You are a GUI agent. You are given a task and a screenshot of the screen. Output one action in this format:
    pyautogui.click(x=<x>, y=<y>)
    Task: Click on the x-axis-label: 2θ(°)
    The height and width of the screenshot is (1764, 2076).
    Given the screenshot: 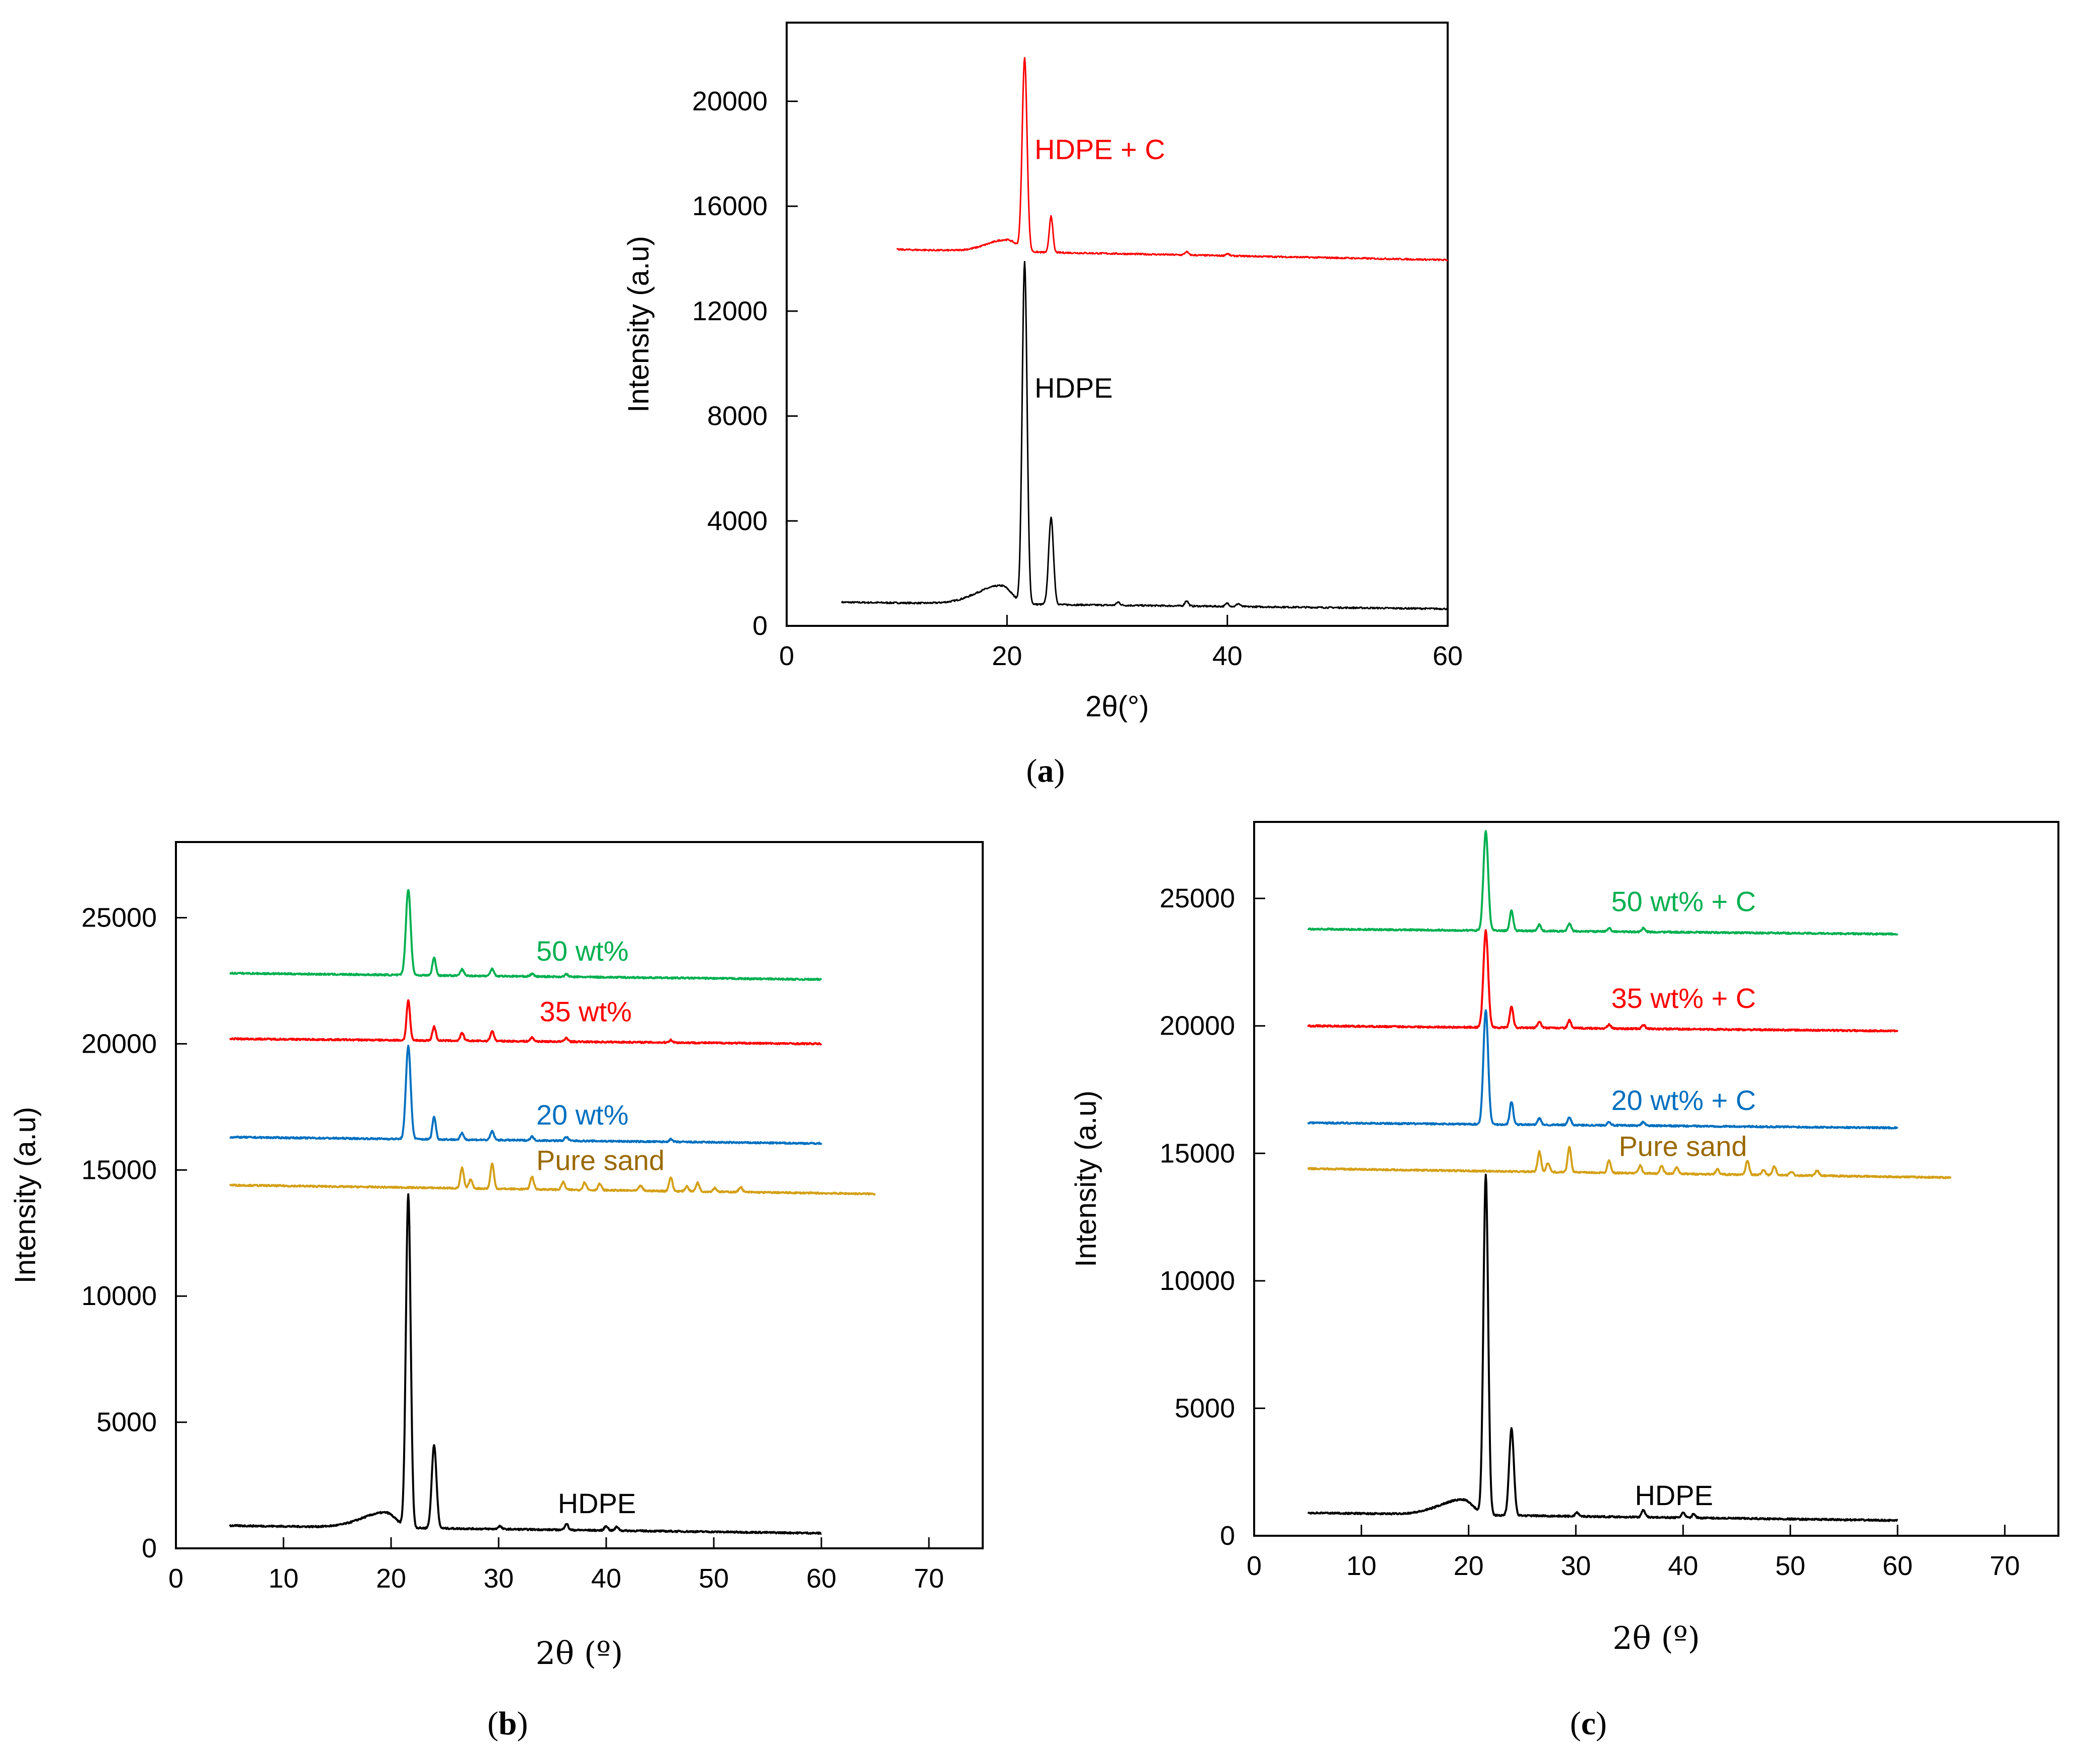 What is the action you would take?
    pyautogui.click(x=1117, y=706)
    